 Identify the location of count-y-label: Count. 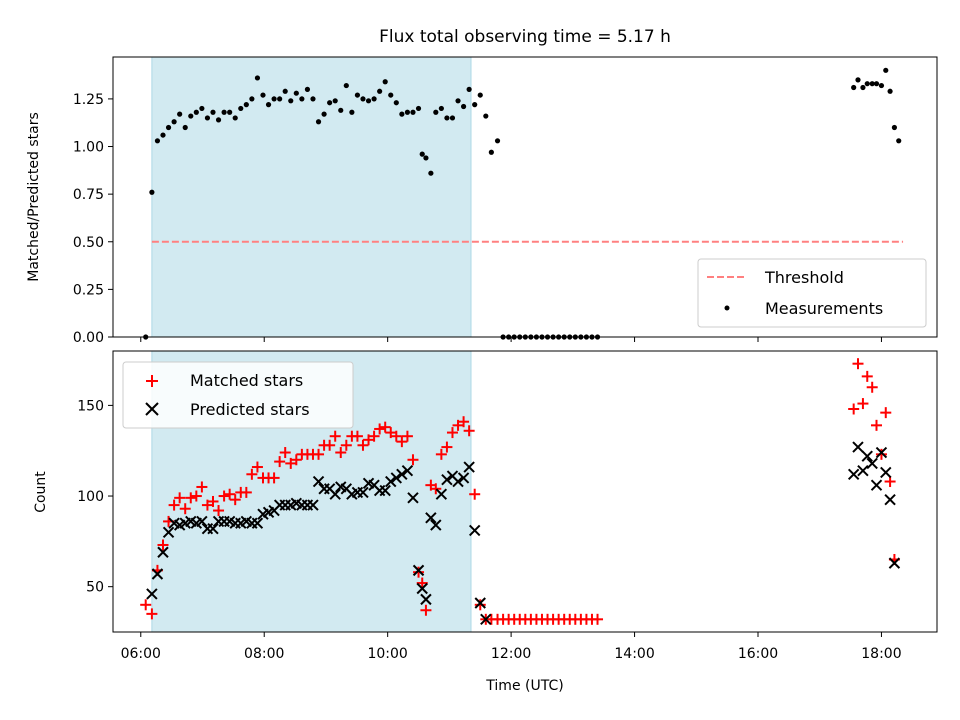
(41, 492).